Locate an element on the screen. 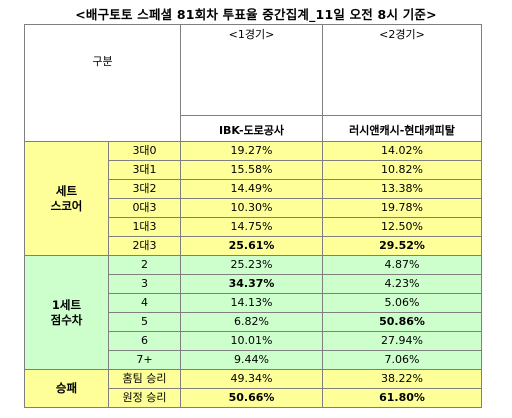 Image resolution: width=512 pixels, height=418 pixels. game1-value-cell: 15.58% is located at coordinates (251, 170).